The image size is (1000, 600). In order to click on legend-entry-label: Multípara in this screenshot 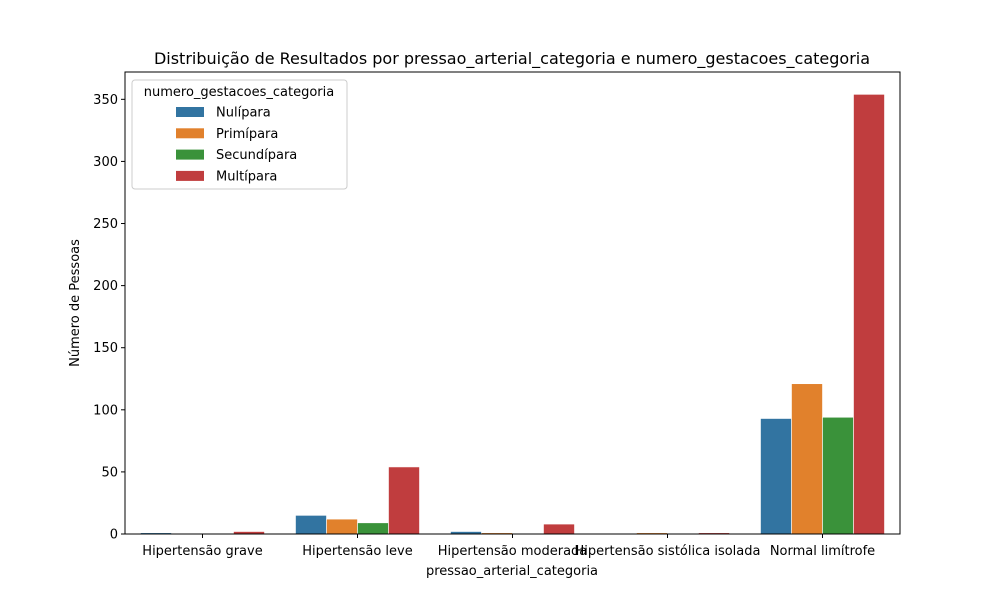, I will do `click(246, 176)`.